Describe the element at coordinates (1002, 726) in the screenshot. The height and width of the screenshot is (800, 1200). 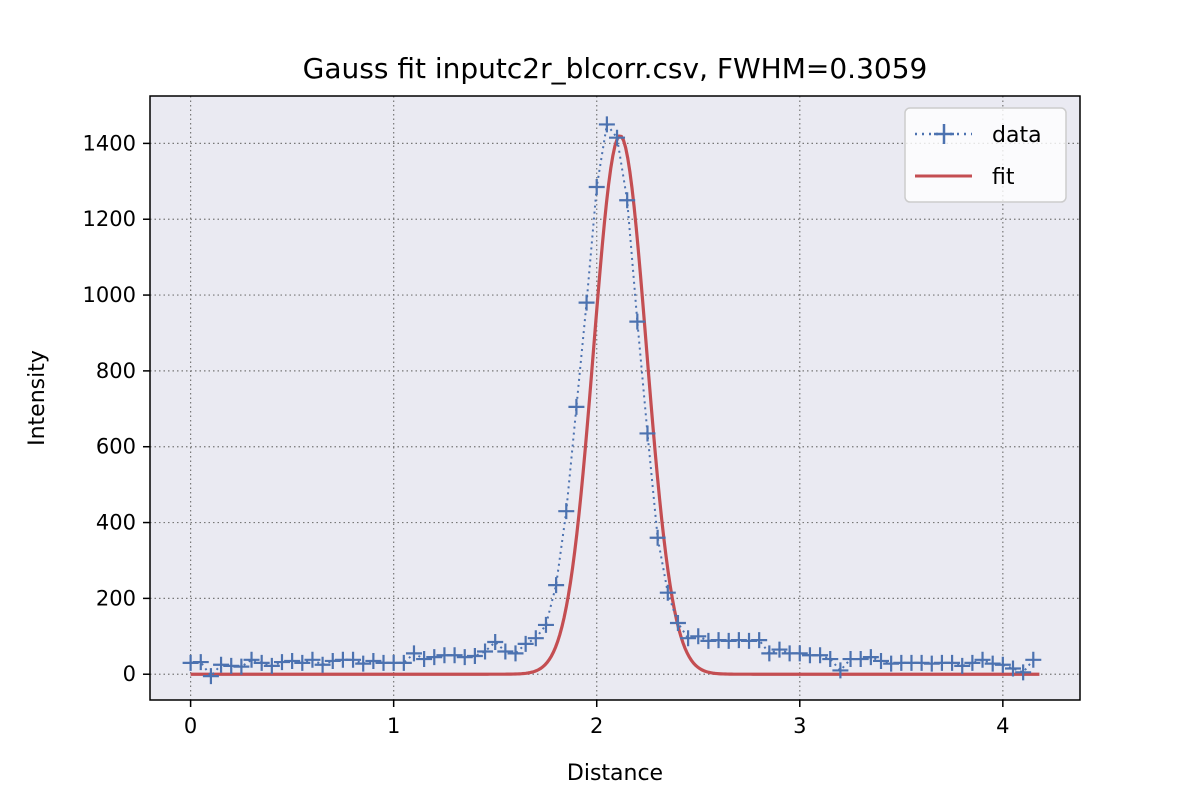
I see `x-tick-label: 4` at that location.